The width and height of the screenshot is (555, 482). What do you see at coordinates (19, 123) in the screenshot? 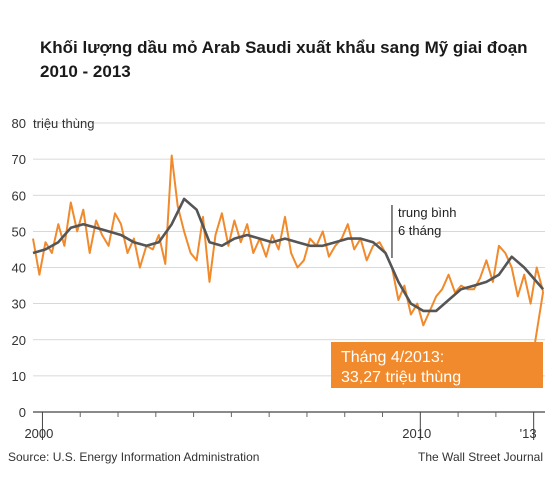
I see `y-tick-label: 80` at bounding box center [19, 123].